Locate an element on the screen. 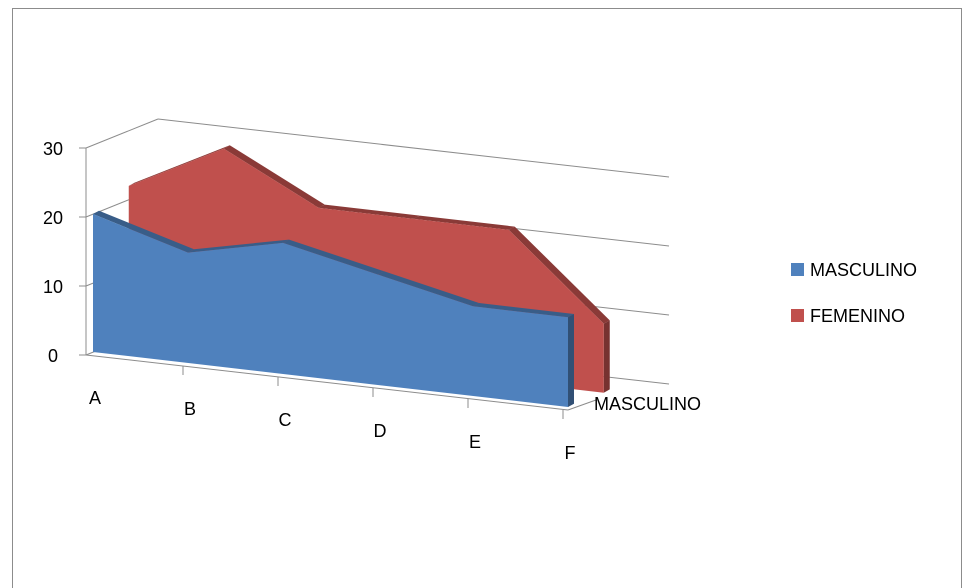 This screenshot has width=964, height=588. x-axis-line is located at coordinates (327, 382).